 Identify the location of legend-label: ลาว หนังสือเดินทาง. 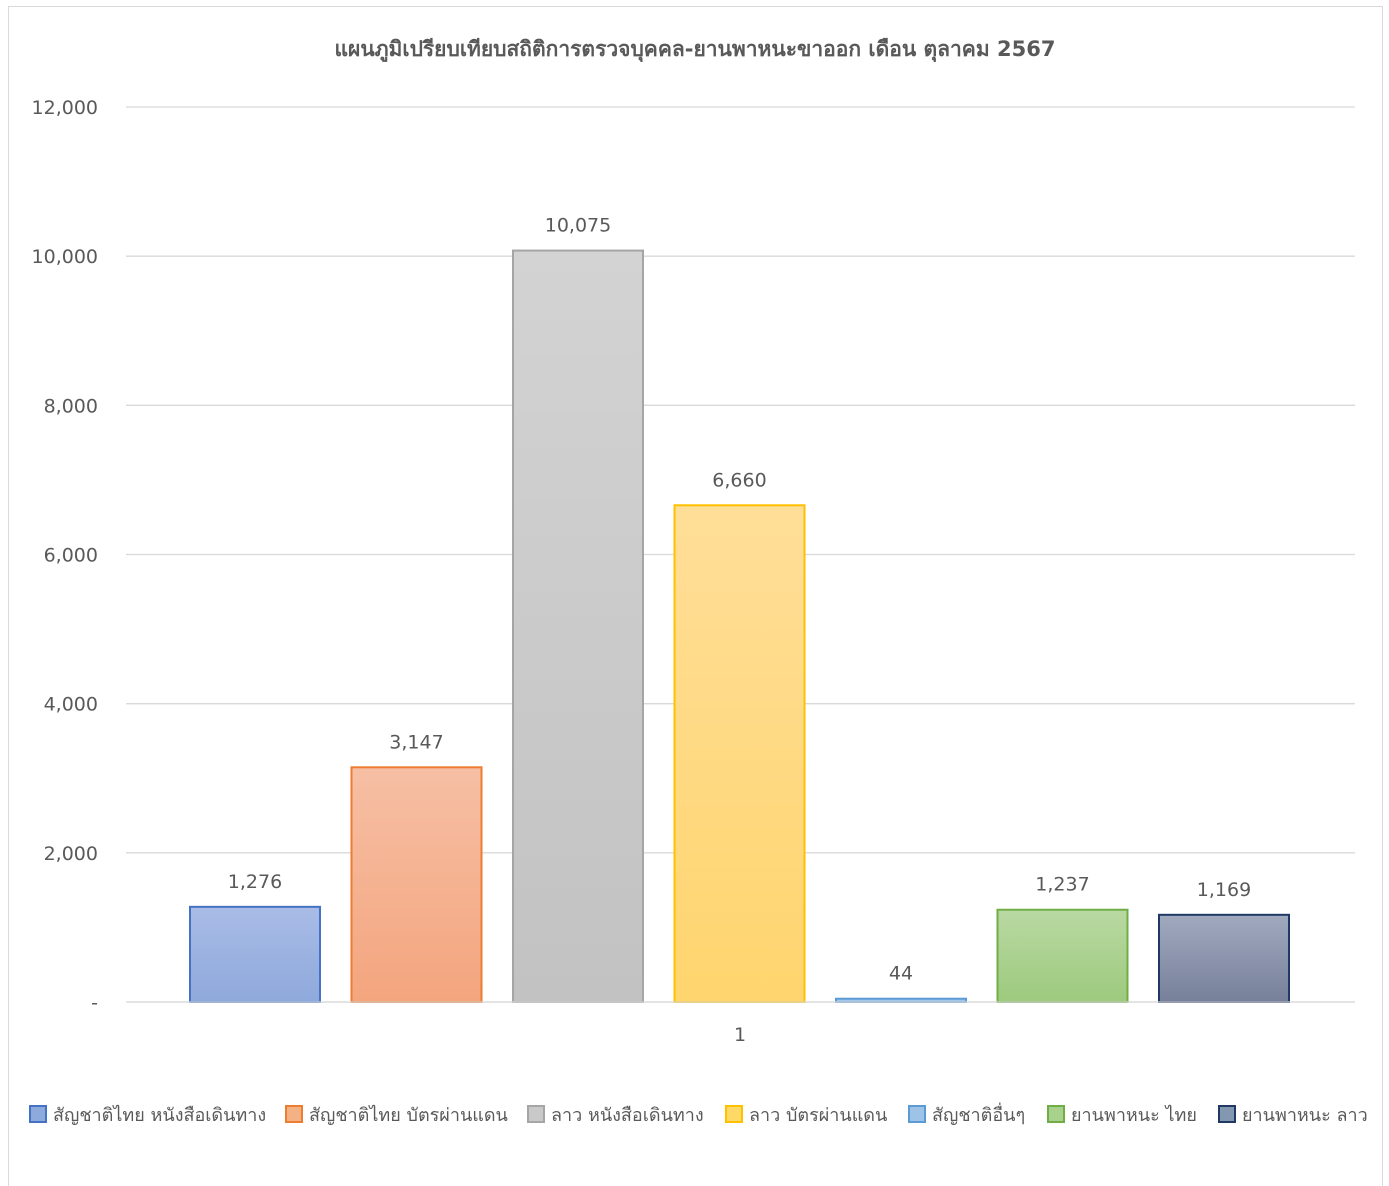
(627, 1115).